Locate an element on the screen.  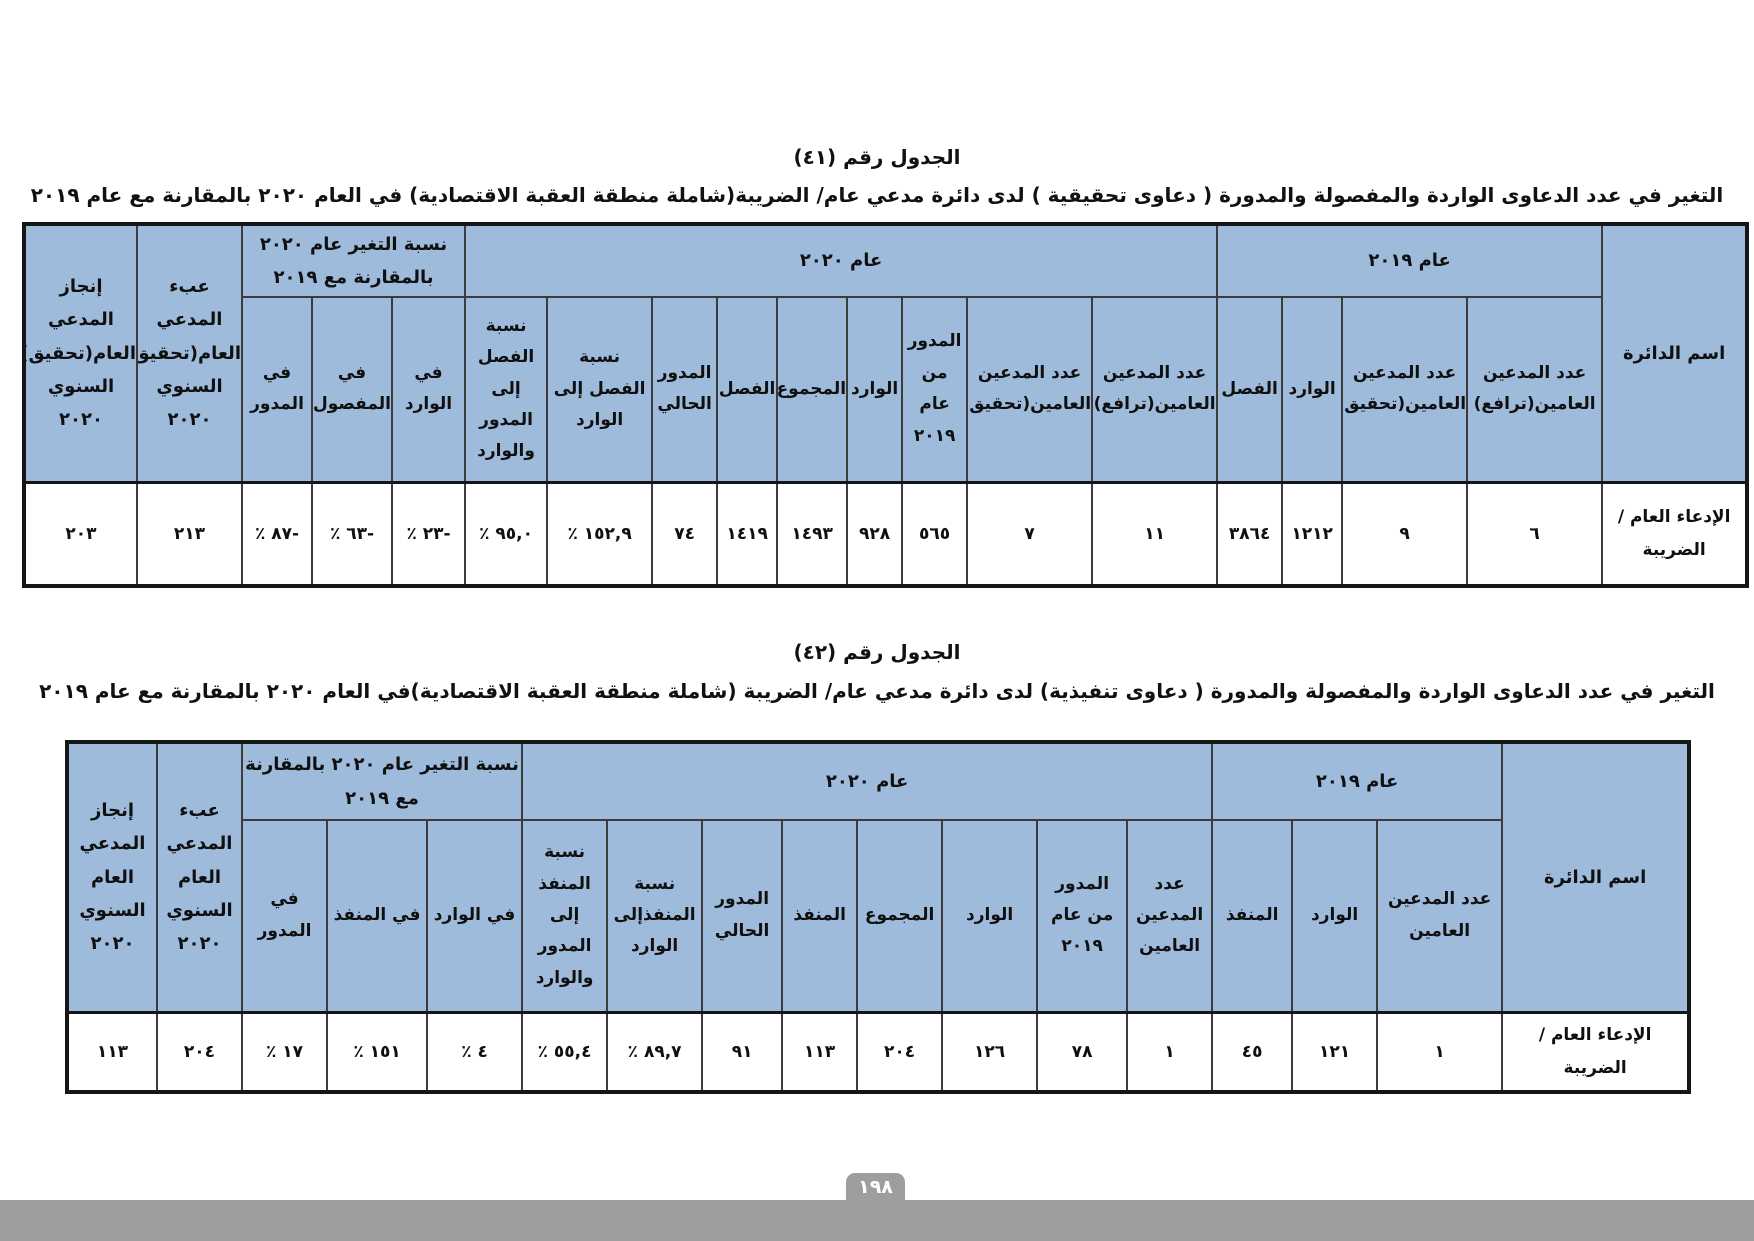
t42-h2020-current-carryover: المدور الحالي is located at coordinates (742, 916).